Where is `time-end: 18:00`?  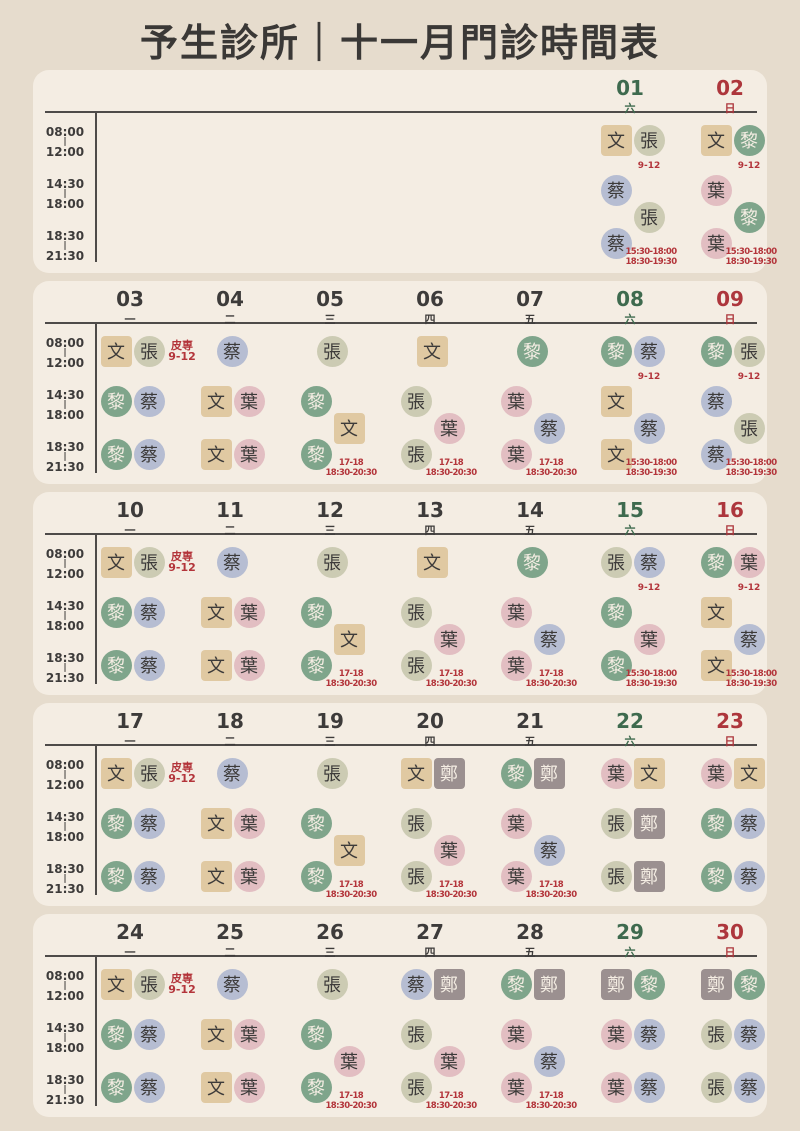 time-end: 18:00 is located at coordinates (65, 204).